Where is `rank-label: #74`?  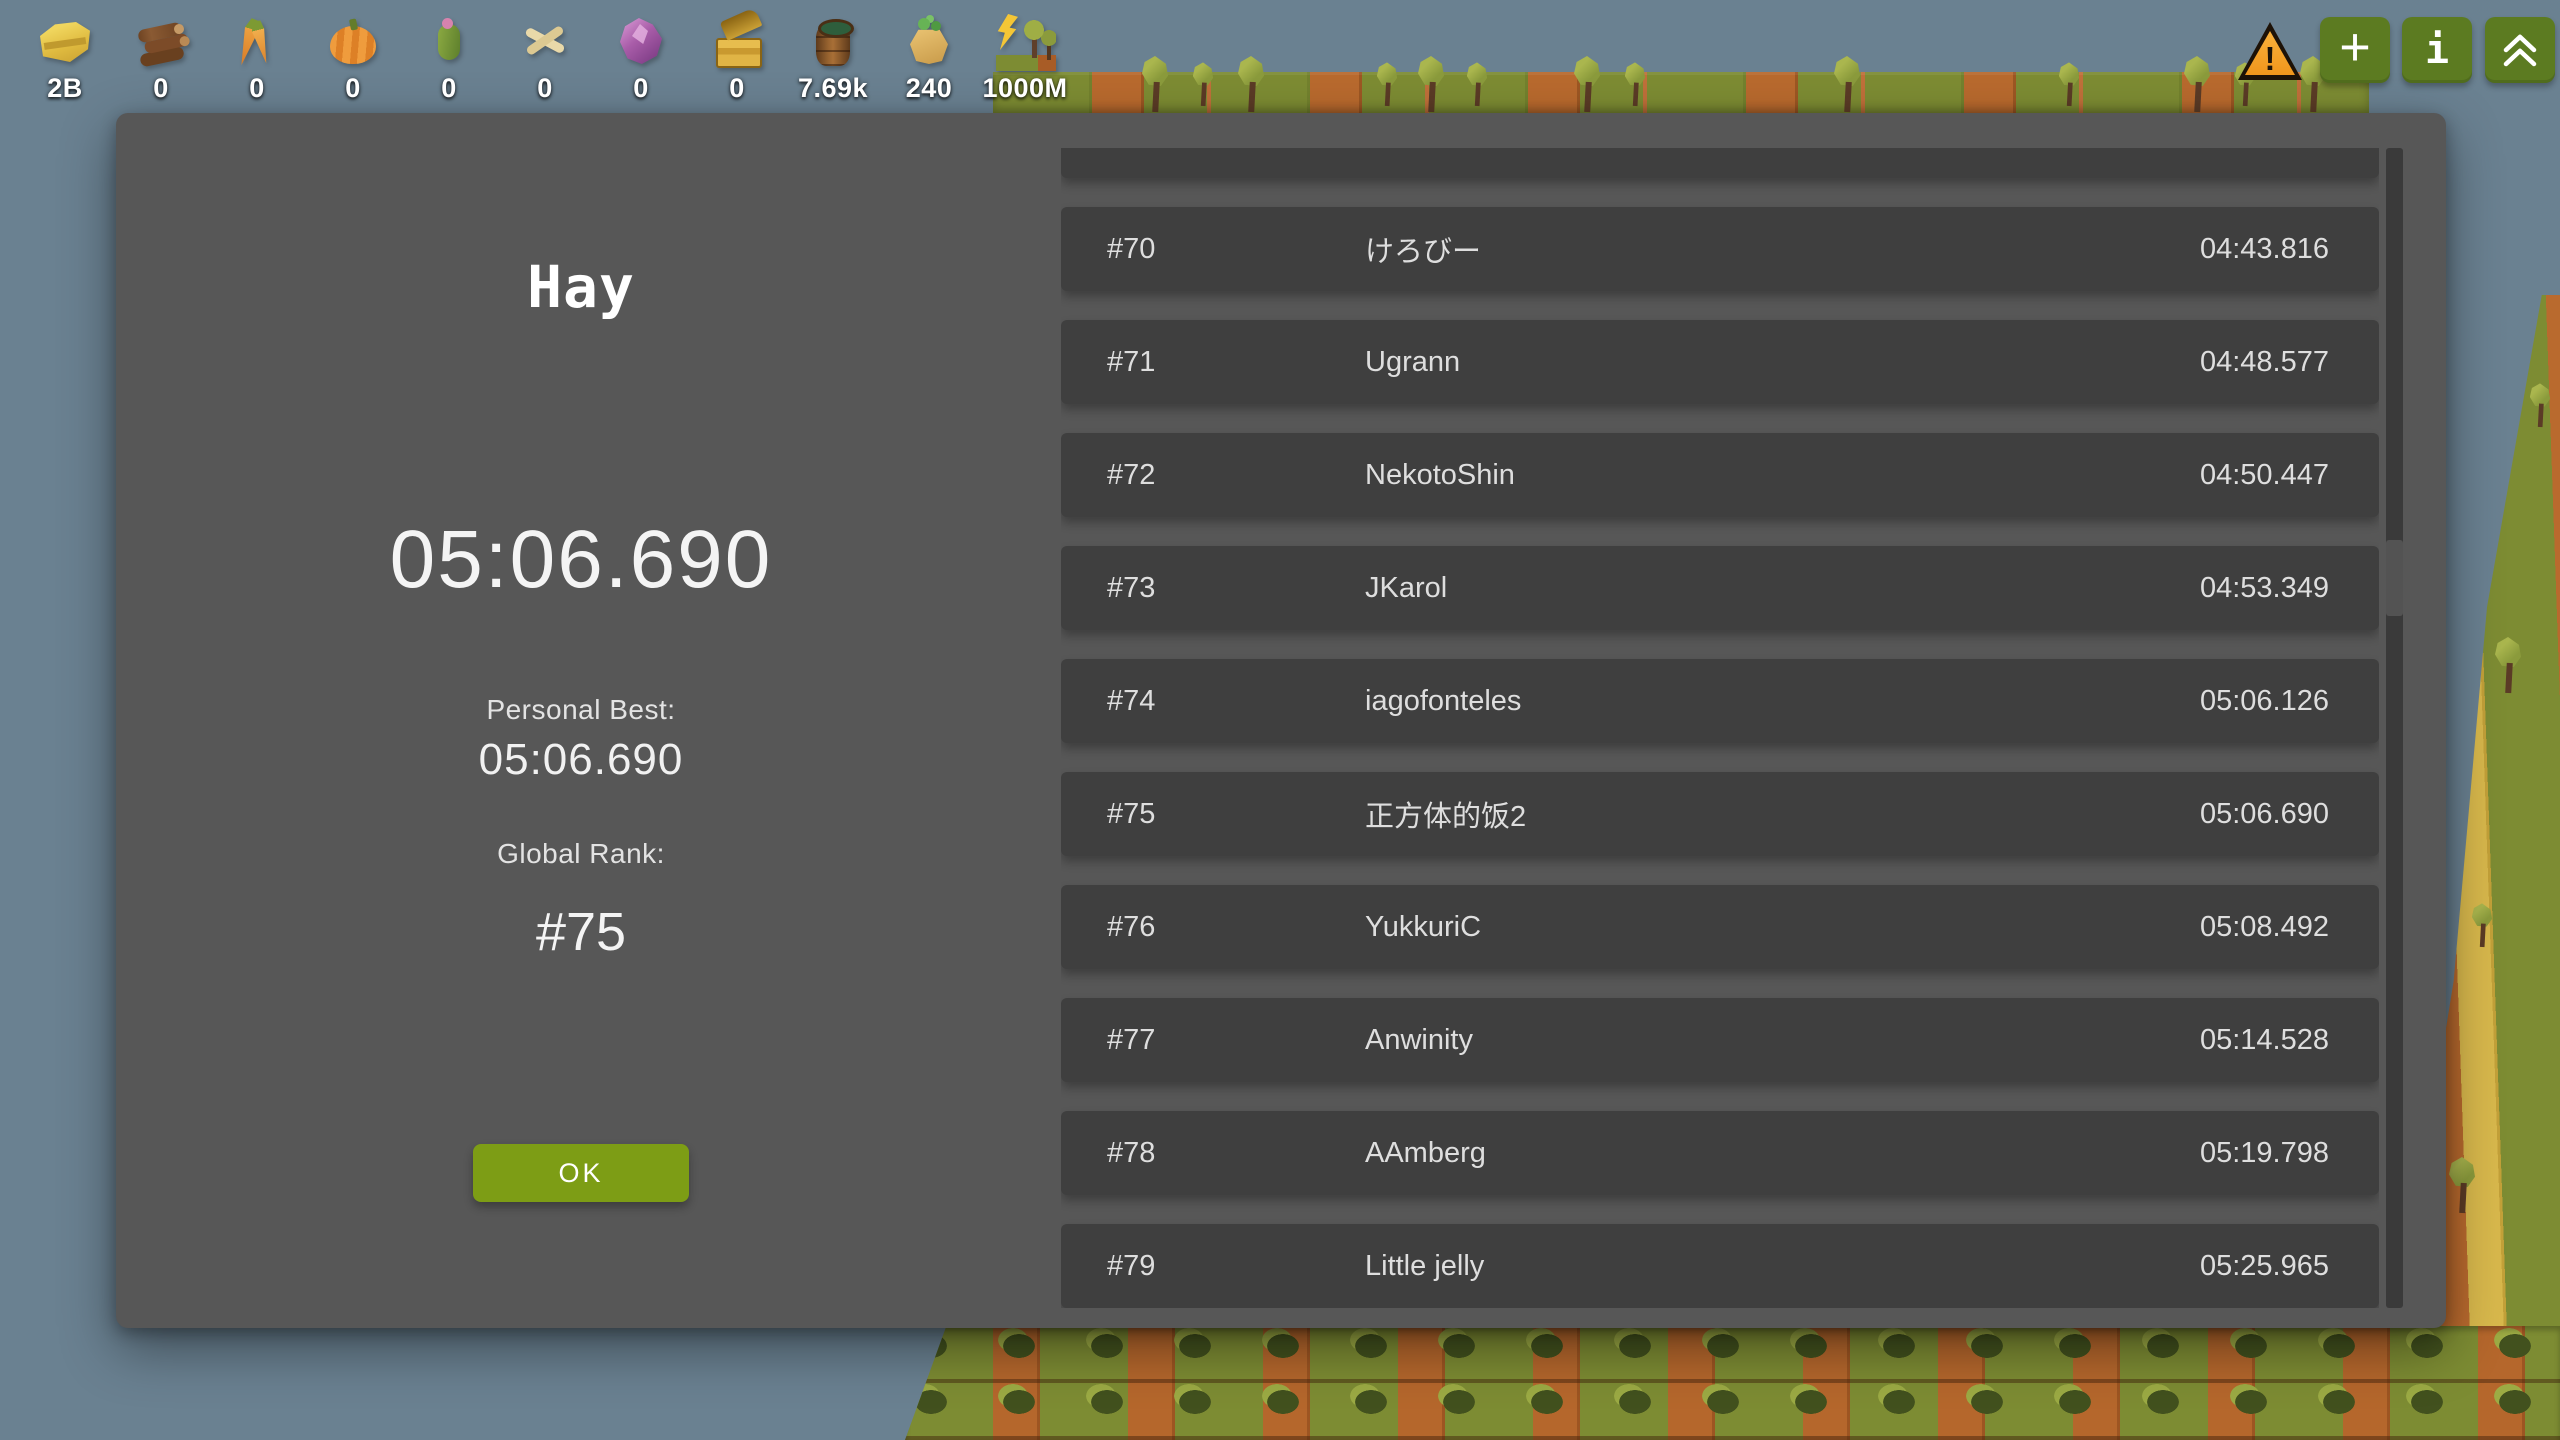
rank-label: #74 is located at coordinates (1131, 700).